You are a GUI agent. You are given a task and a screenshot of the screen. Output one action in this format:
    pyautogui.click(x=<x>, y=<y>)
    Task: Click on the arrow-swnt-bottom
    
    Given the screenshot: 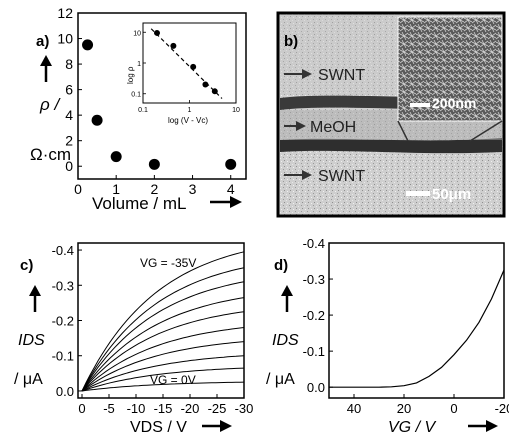 What is the action you would take?
    pyautogui.click(x=298, y=175)
    